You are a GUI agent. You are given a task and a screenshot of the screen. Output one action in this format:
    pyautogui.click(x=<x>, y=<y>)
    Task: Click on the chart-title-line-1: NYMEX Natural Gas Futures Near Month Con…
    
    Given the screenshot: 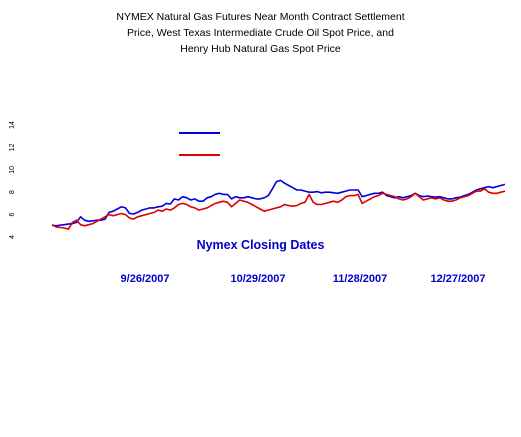 What is the action you would take?
    pyautogui.click(x=260, y=17)
    